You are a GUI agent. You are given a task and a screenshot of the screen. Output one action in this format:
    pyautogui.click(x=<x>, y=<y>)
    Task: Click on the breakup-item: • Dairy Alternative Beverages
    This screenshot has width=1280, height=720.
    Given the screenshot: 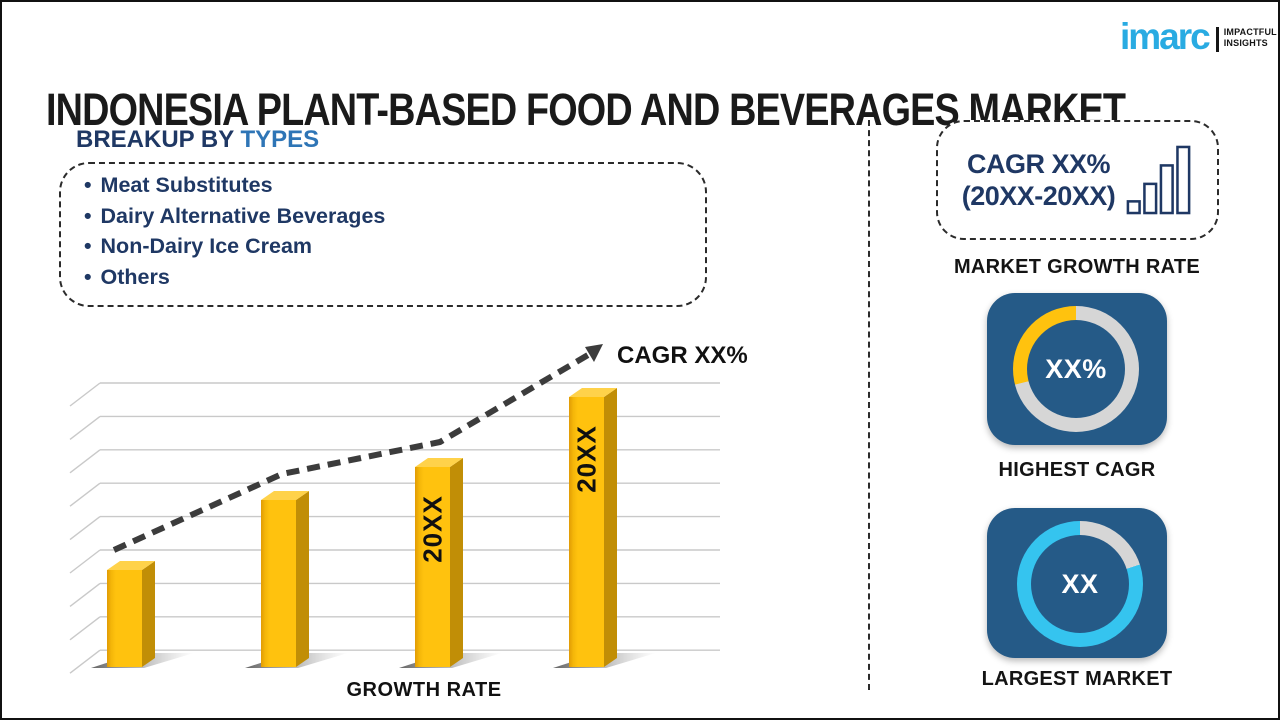 What is the action you would take?
    pyautogui.click(x=235, y=215)
    